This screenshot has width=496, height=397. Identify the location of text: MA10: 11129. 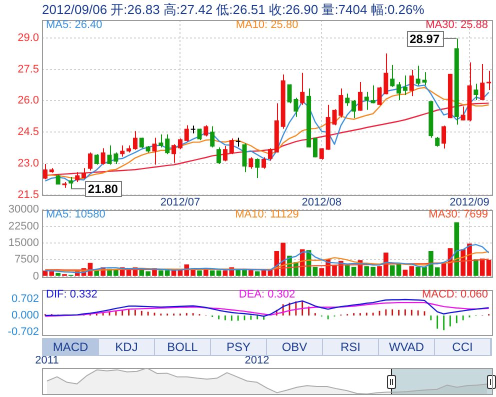
(267, 214).